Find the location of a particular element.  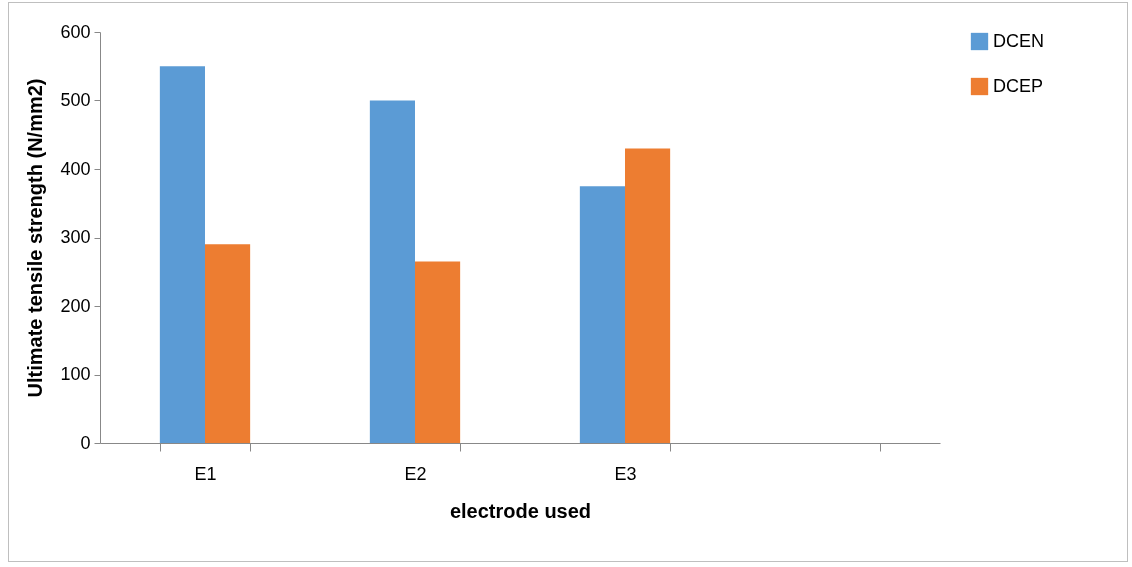

legend-label: DCEN is located at coordinates (1019, 40).